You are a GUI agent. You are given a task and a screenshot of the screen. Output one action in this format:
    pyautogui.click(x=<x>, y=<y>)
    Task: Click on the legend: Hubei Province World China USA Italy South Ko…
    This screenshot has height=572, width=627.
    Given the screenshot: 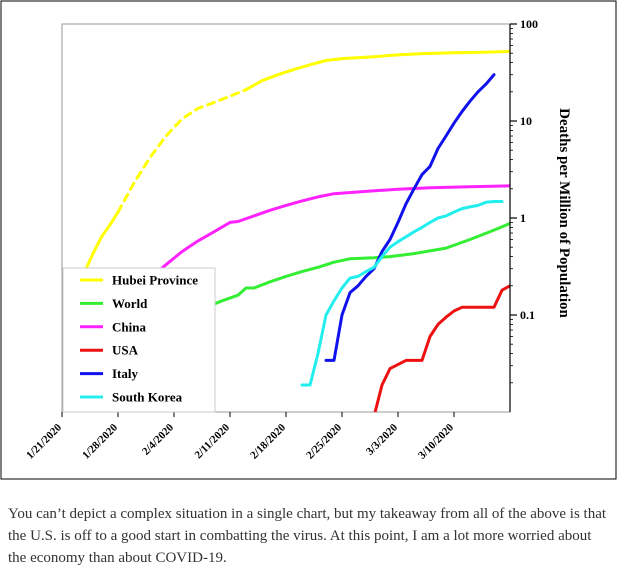 What is the action you would take?
    pyautogui.click(x=139, y=340)
    